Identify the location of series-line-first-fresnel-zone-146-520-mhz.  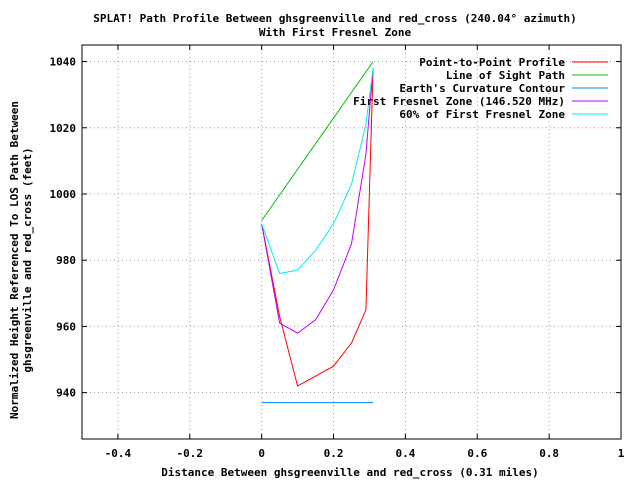
(317, 201).